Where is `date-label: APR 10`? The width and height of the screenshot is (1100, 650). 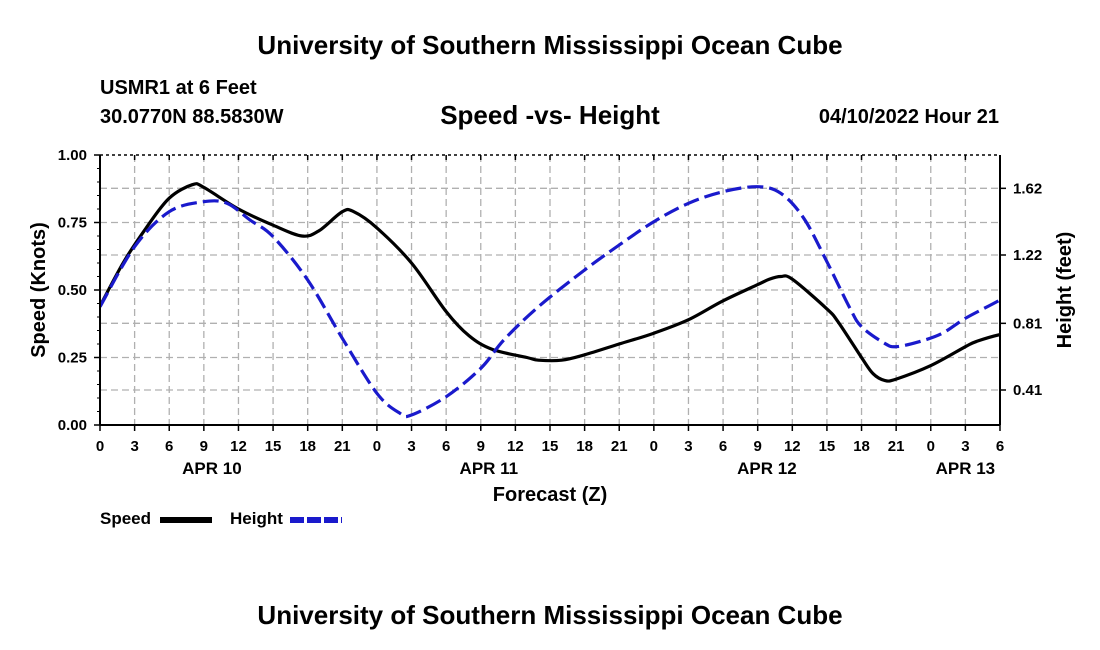
date-label: APR 10 is located at coordinates (212, 468).